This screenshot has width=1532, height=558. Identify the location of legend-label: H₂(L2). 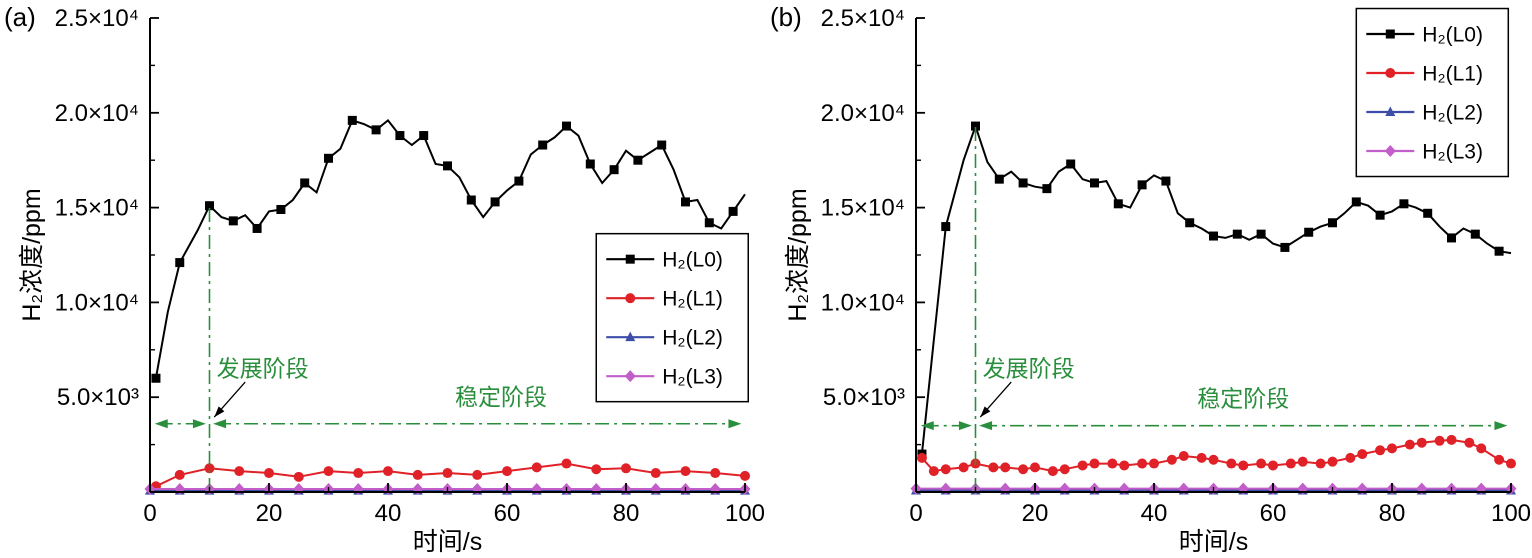
(1452, 113).